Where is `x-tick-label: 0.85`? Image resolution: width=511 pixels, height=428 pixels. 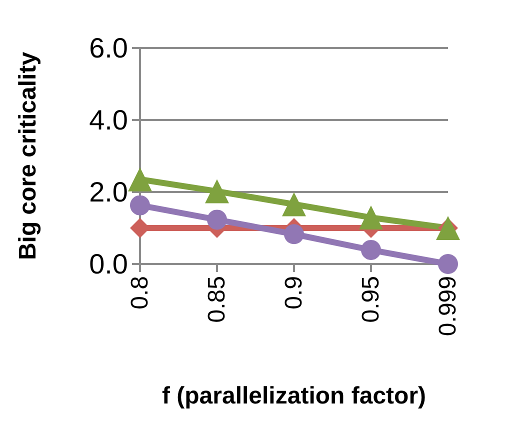
x-tick-label: 0.85 is located at coordinates (217, 299).